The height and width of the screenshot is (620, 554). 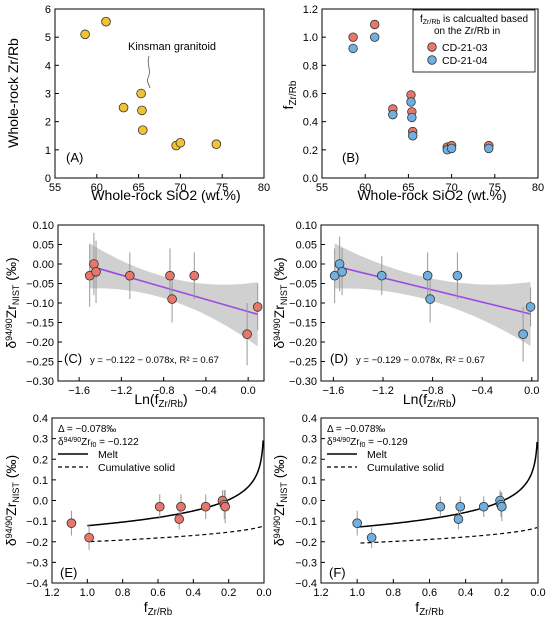 I want to click on y-tick-label: 0.10, so click(x=43, y=226).